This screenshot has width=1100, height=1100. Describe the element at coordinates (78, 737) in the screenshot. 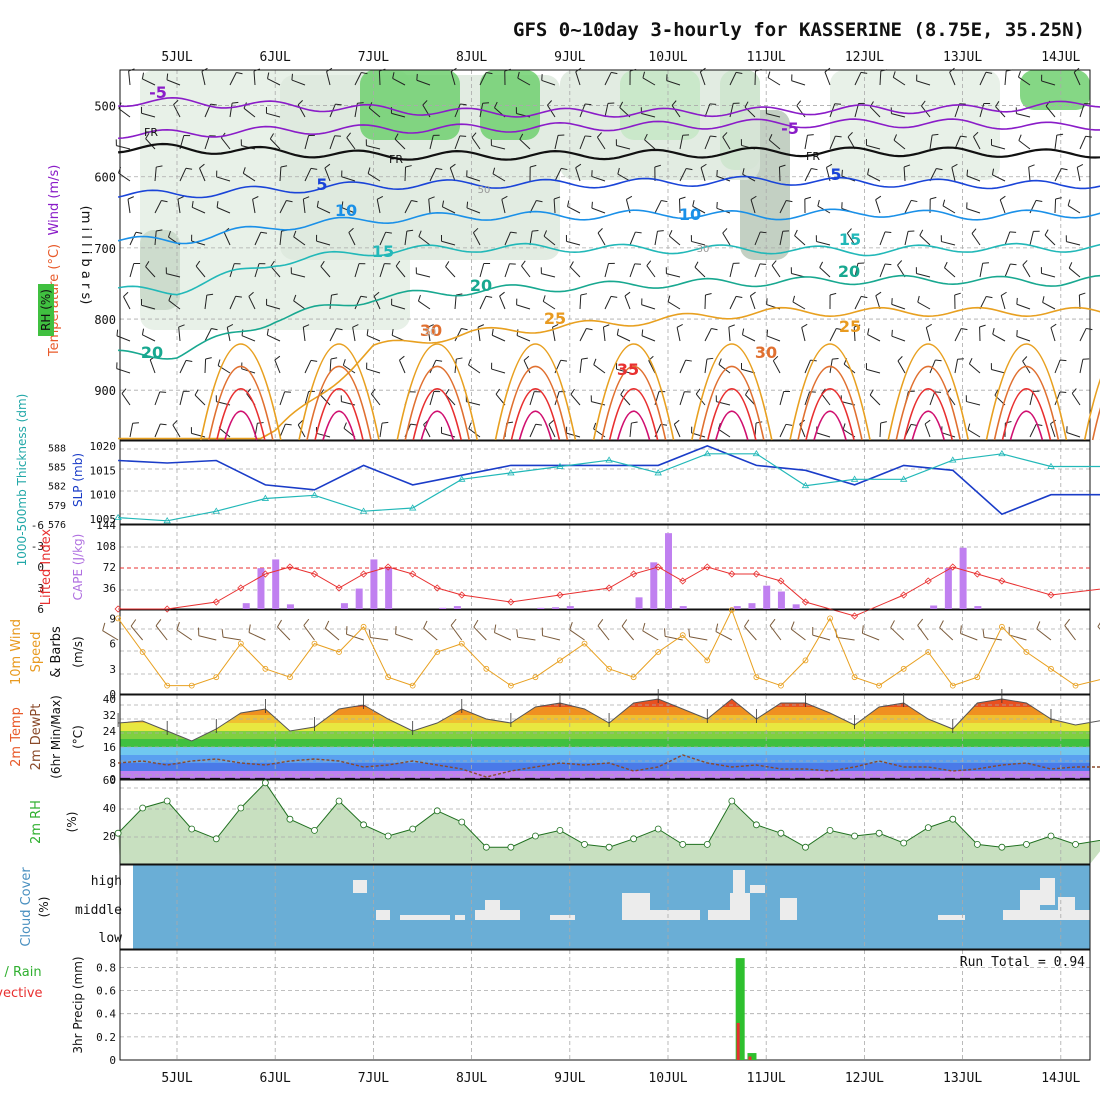

I see `temp-unit: (°C)` at that location.